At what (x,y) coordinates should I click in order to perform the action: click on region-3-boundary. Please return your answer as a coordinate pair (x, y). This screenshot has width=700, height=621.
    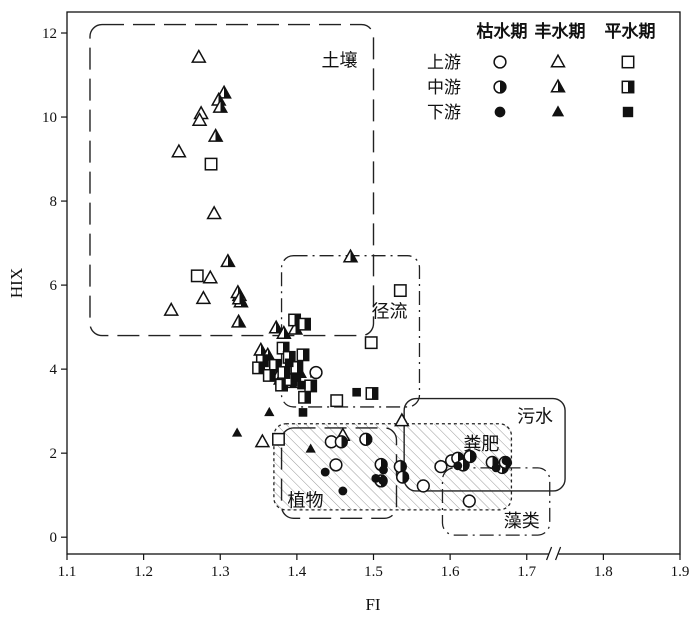
    Looking at the image, I should click on (484, 444).